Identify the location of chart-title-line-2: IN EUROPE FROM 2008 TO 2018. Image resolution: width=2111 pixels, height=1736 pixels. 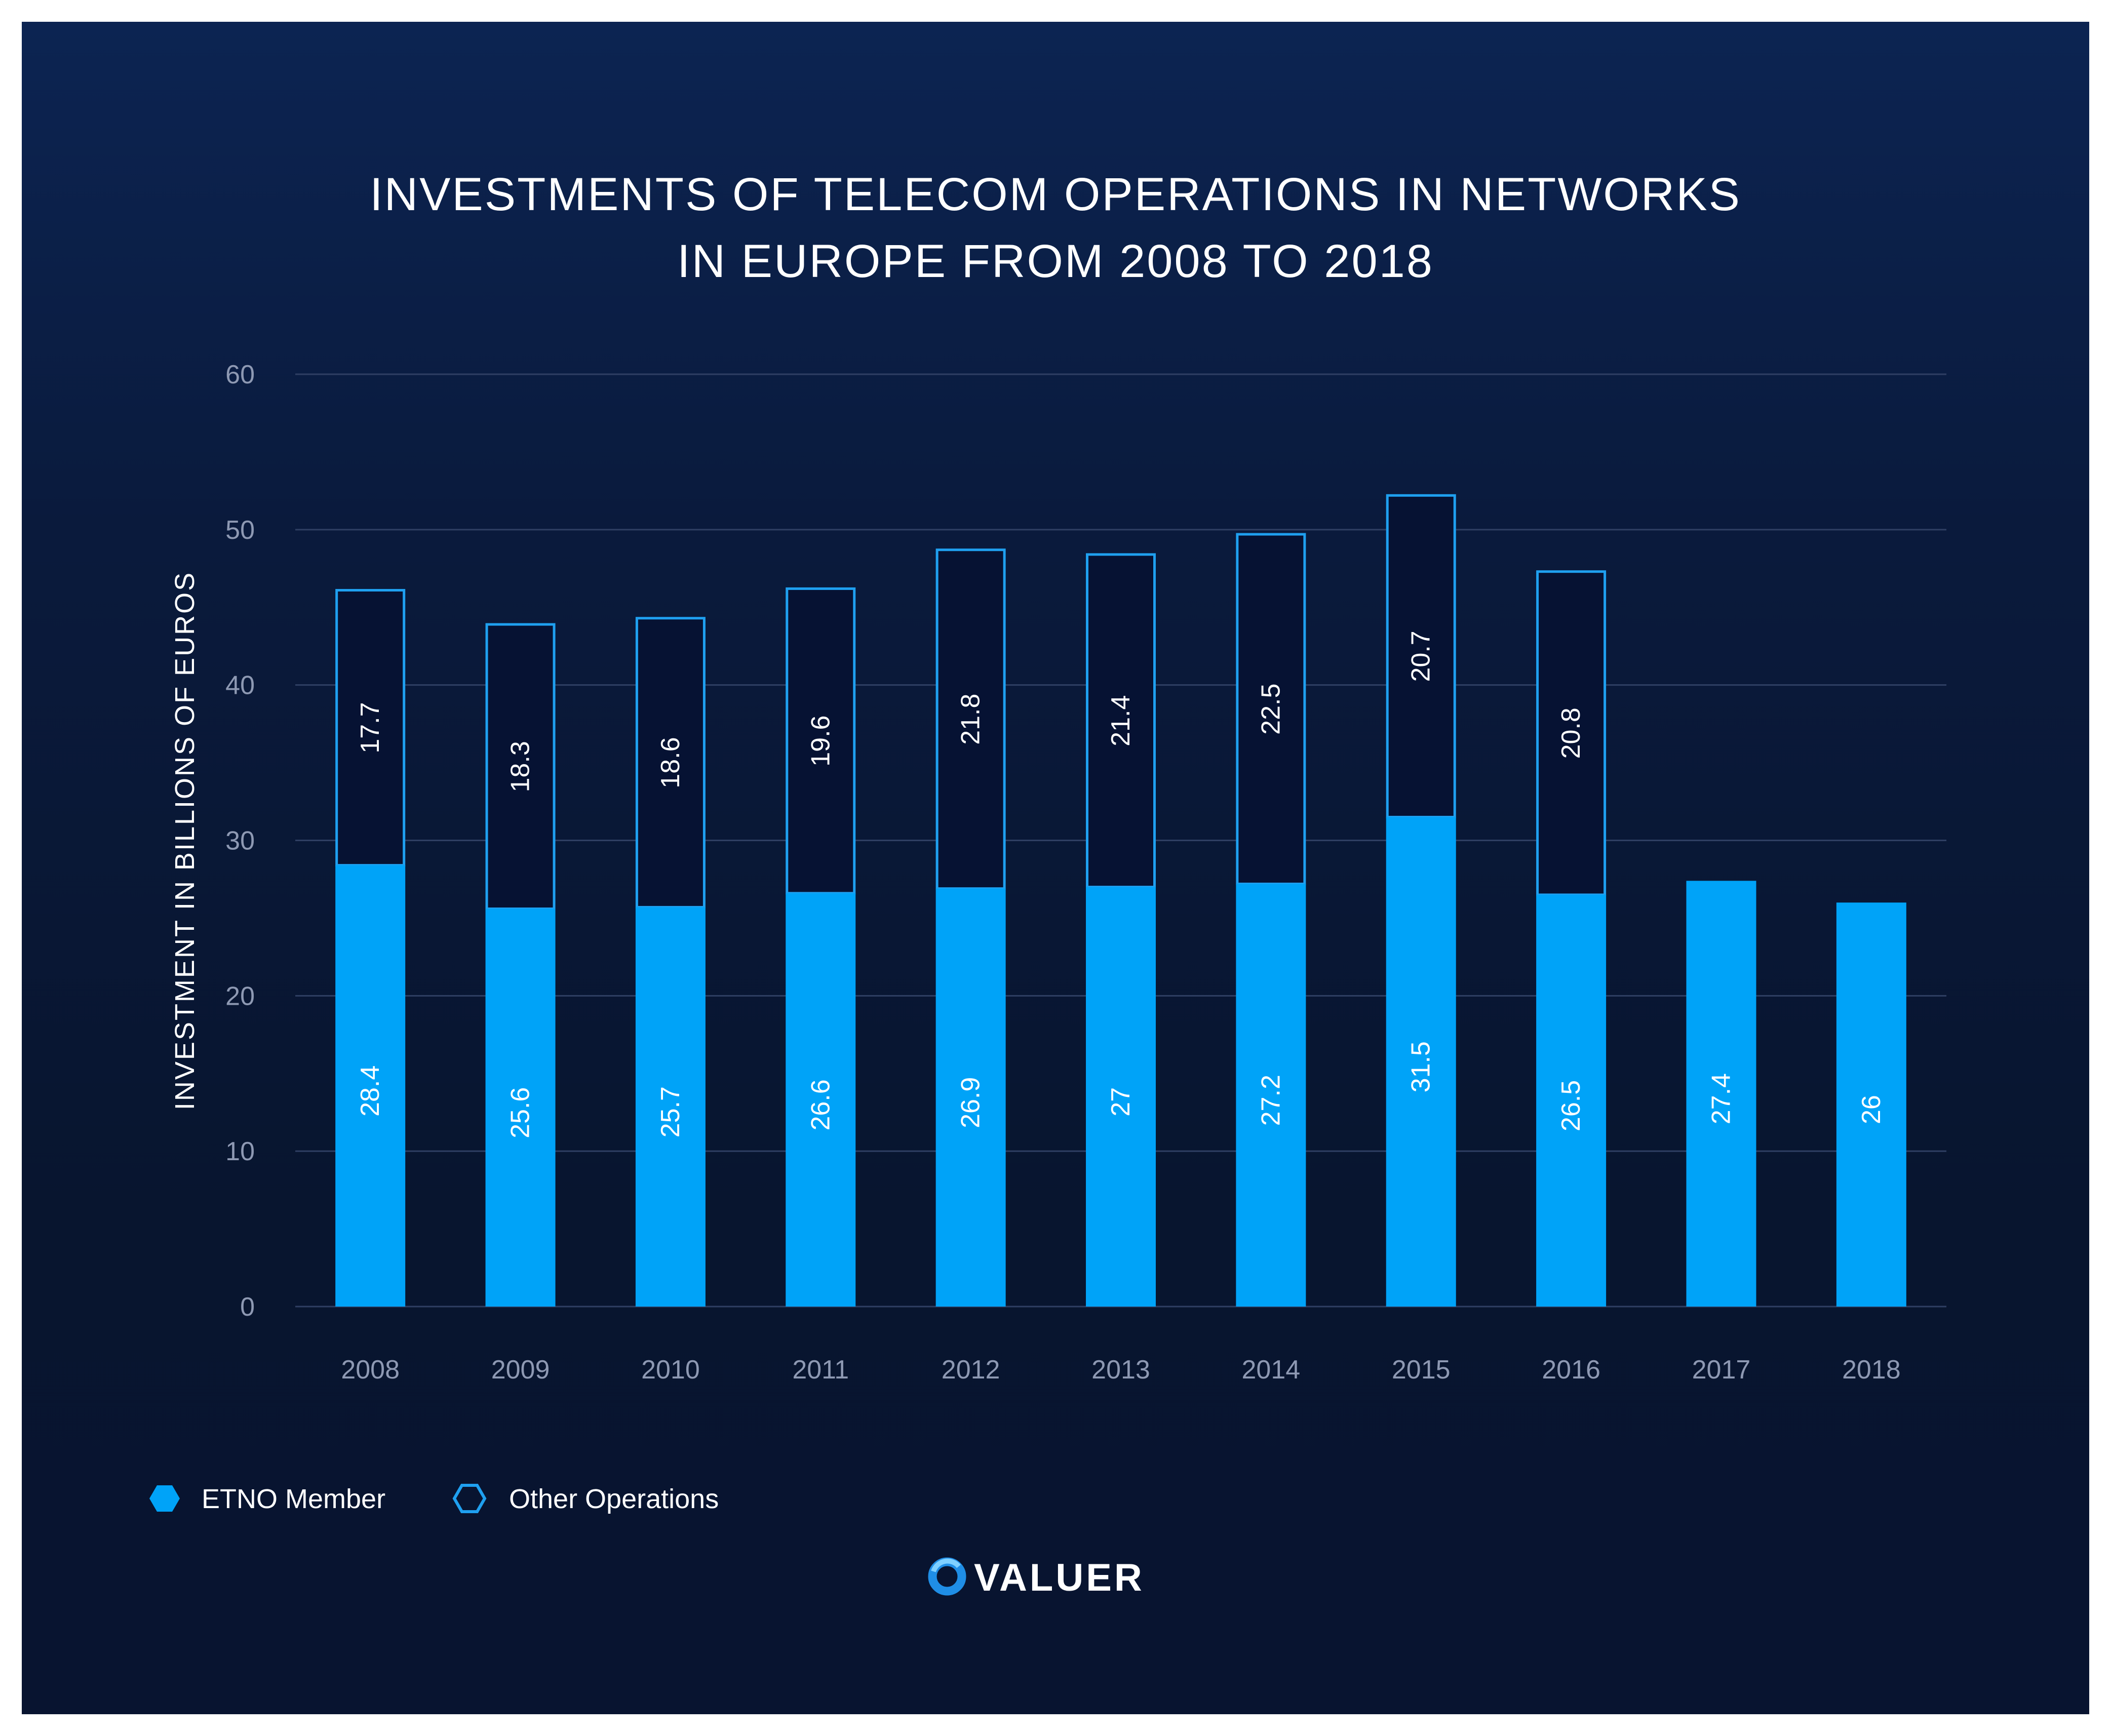
(1055, 261).